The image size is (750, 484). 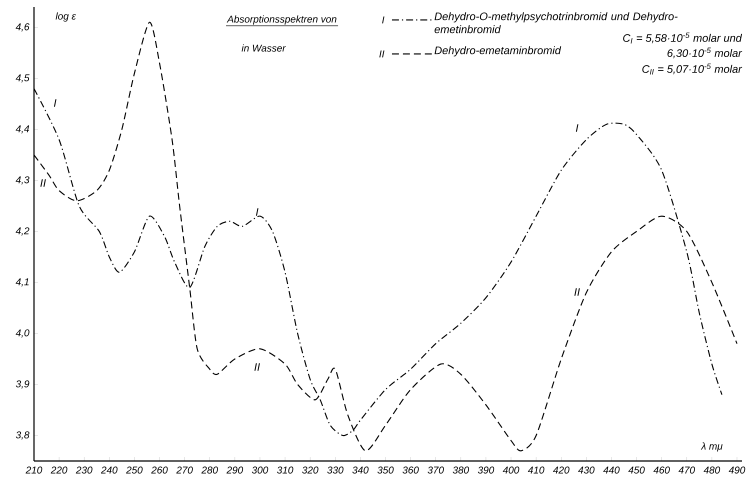 What do you see at coordinates (23, 78) in the screenshot?
I see `y-tick-label: 4,5` at bounding box center [23, 78].